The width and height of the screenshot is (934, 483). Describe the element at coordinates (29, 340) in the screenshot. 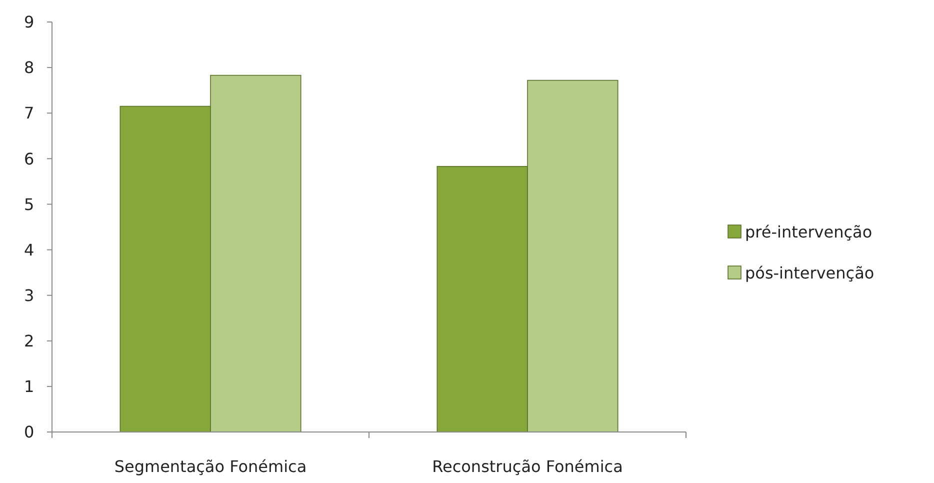

I see `y-tick-label: 2` at that location.